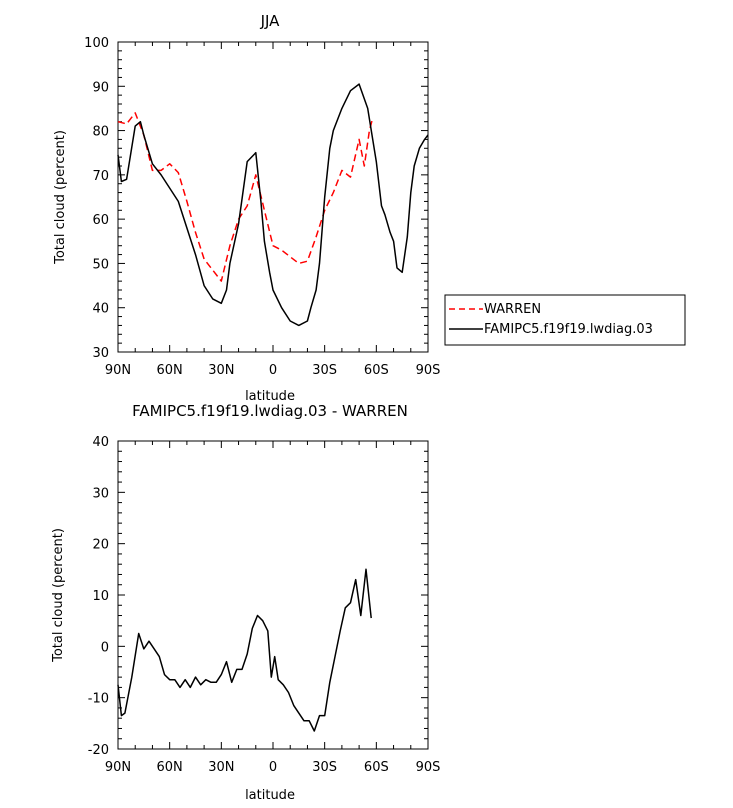 This screenshot has width=733, height=808. I want to click on y-tick-label: 60, so click(100, 220).